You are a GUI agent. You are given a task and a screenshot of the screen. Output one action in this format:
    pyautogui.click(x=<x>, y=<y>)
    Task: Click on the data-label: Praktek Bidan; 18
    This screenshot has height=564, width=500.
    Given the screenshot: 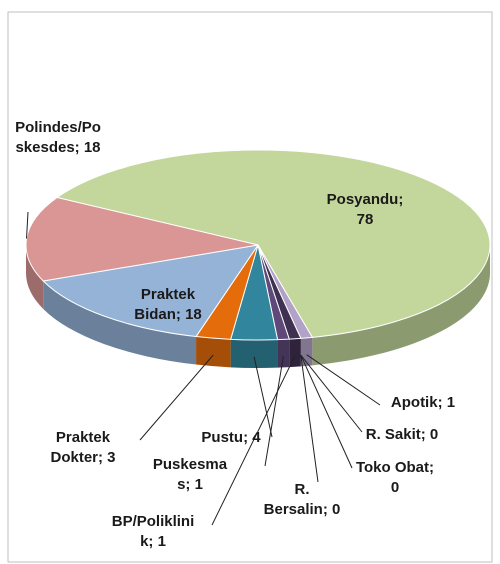 What is the action you would take?
    pyautogui.click(x=168, y=304)
    